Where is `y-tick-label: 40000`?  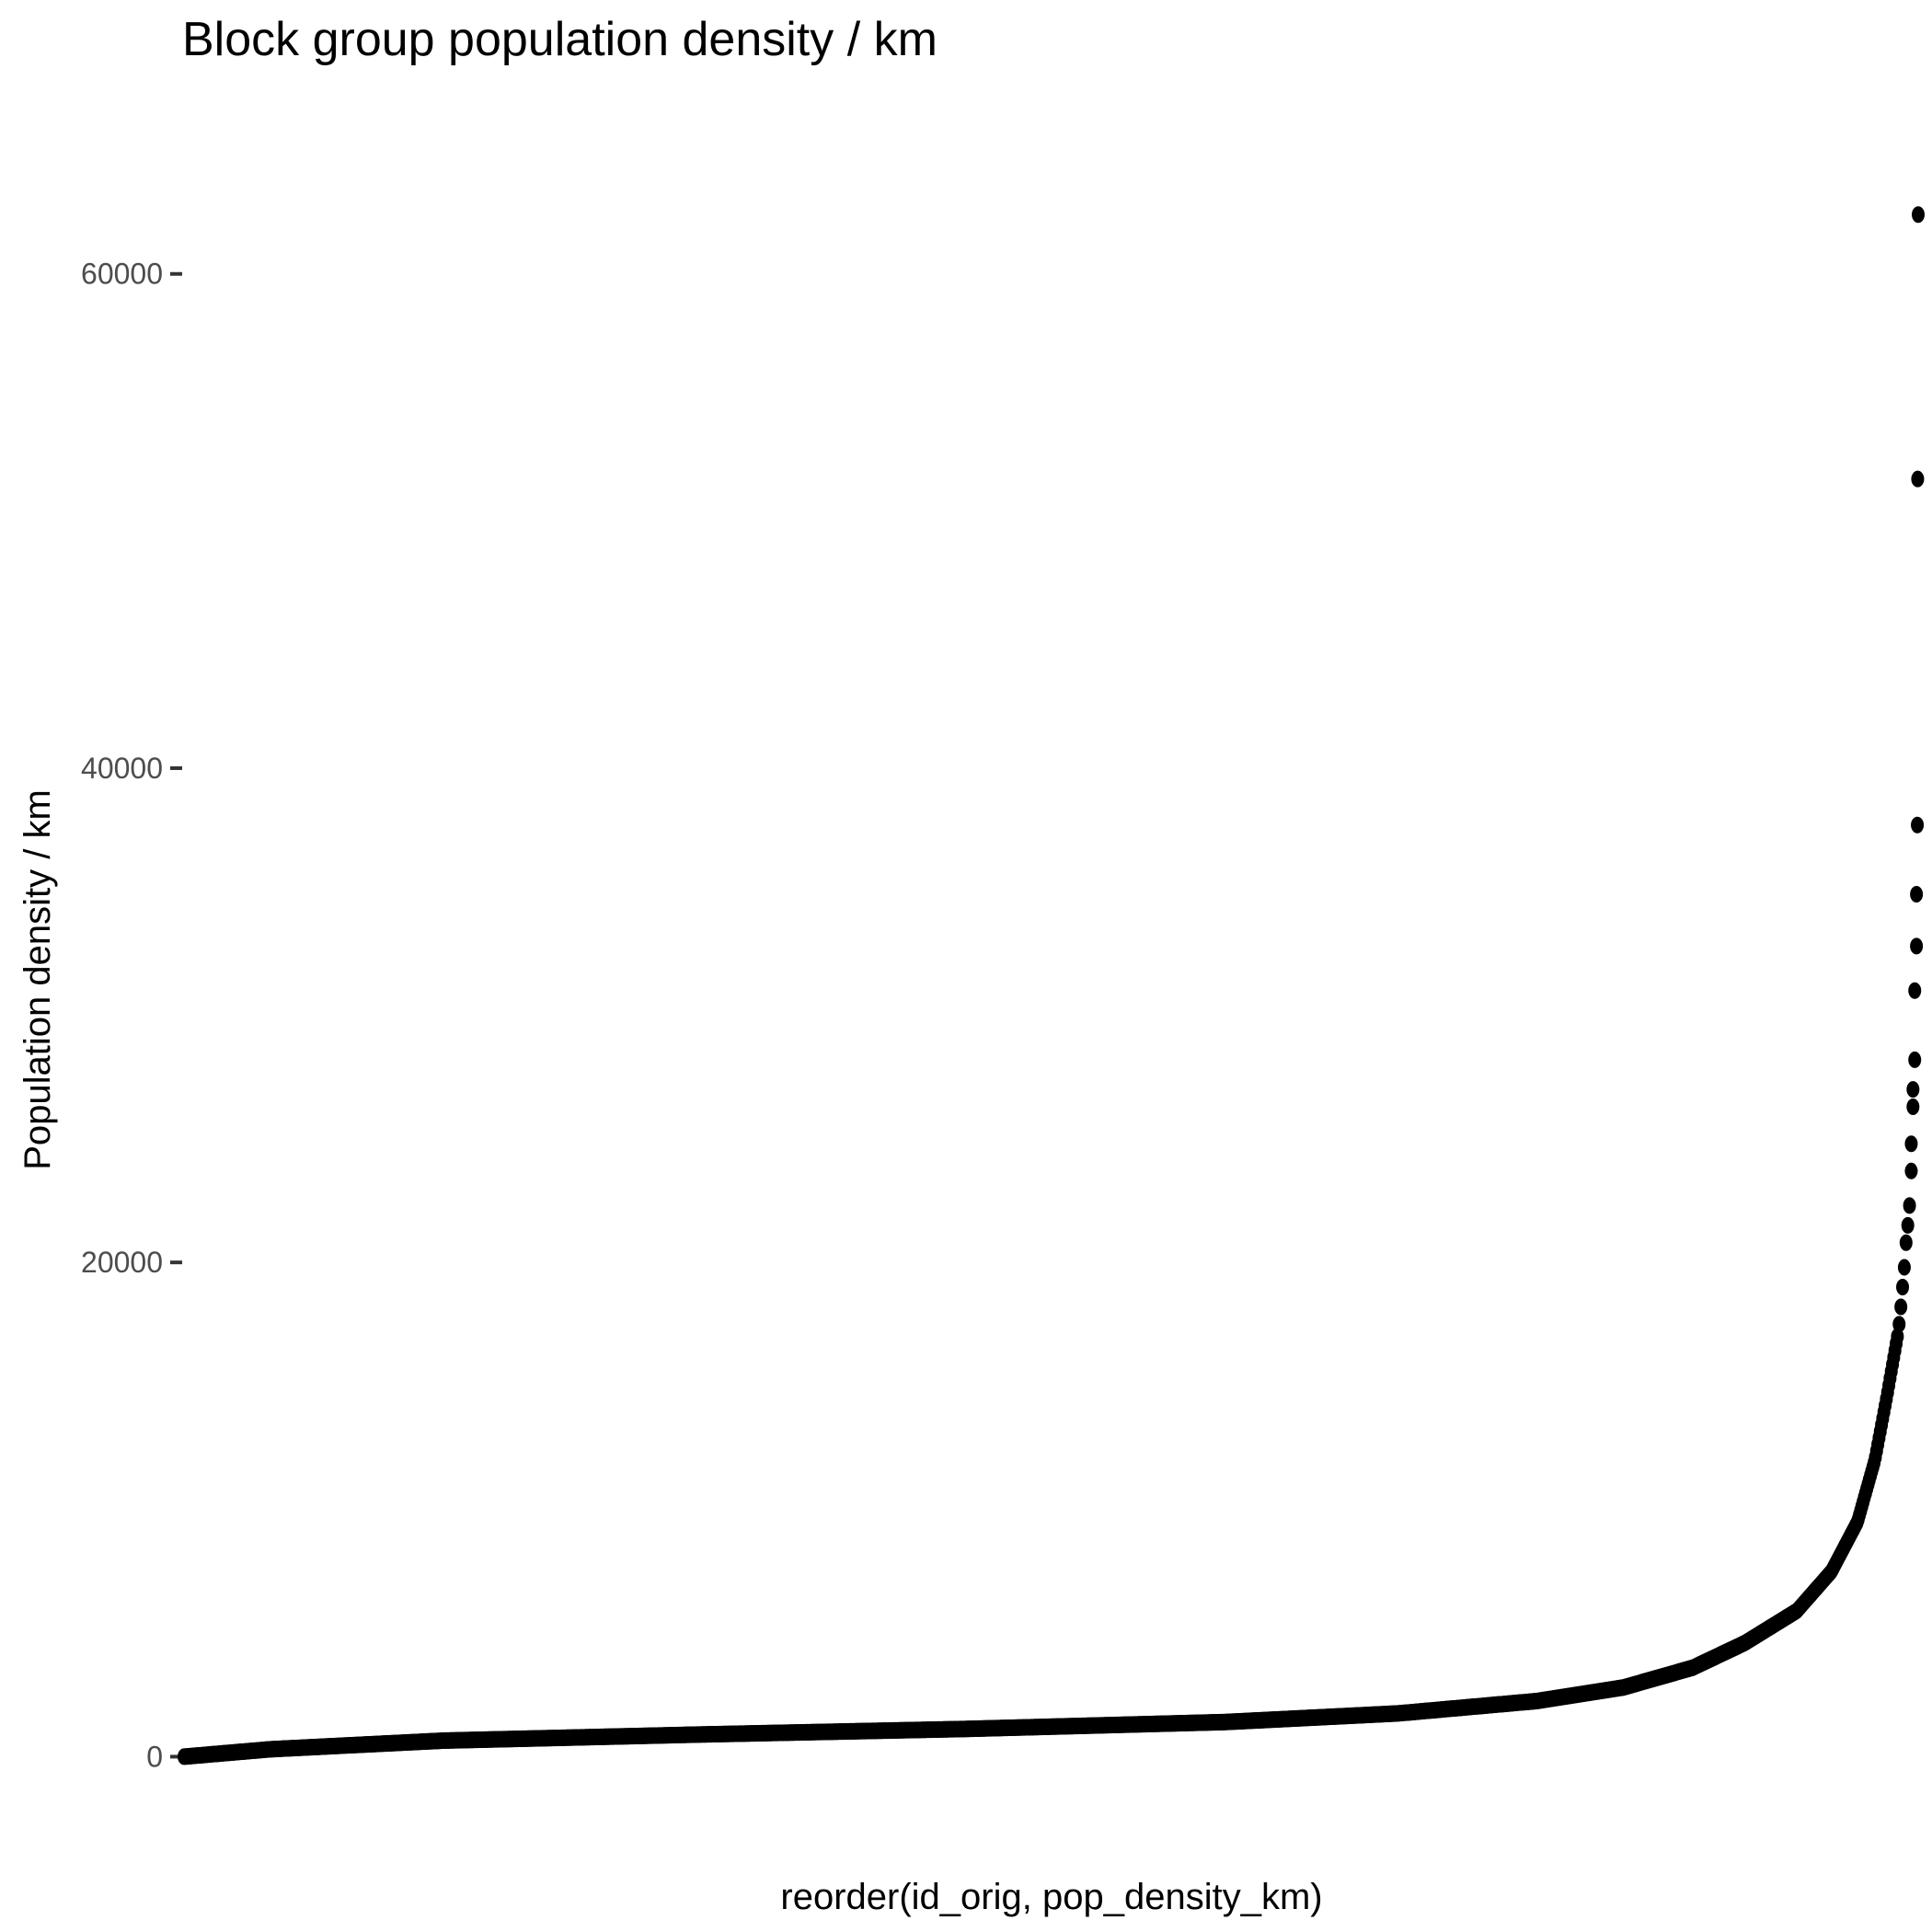
y-tick-label: 40000 is located at coordinates (122, 768).